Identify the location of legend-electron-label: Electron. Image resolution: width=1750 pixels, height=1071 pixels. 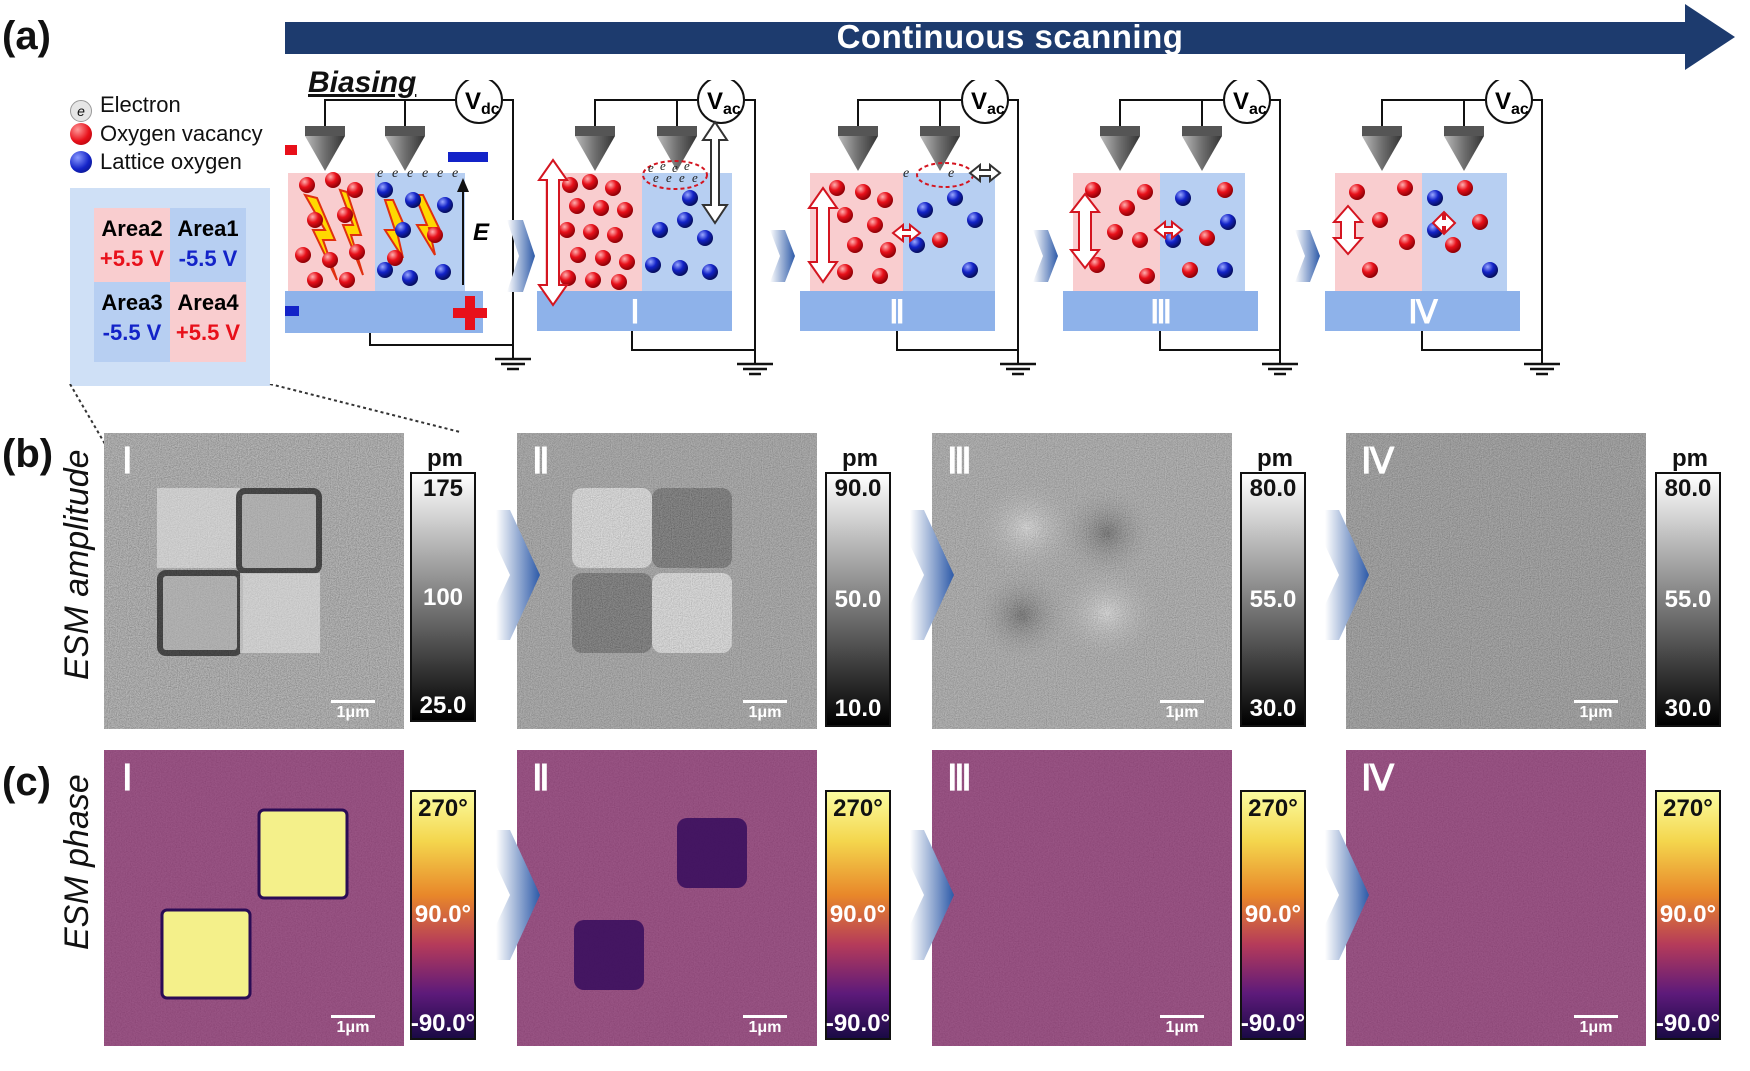
(140, 104).